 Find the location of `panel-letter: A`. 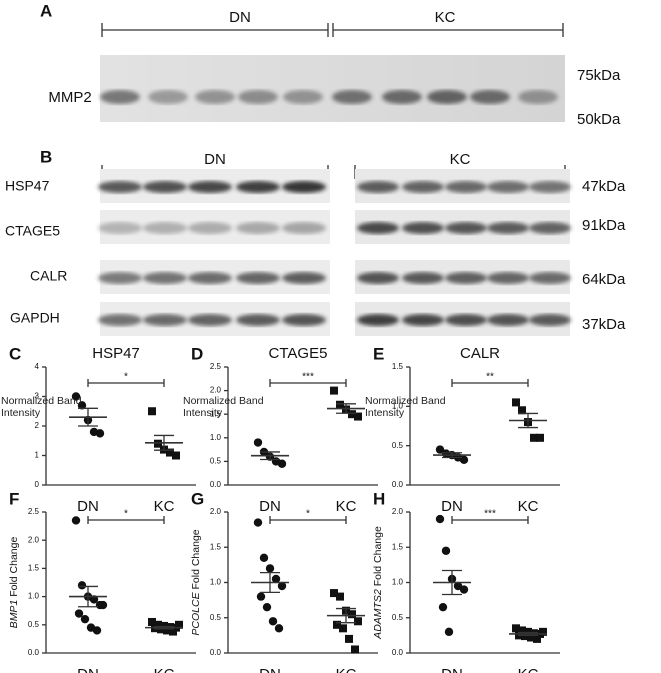

panel-letter: A is located at coordinates (46, 10).